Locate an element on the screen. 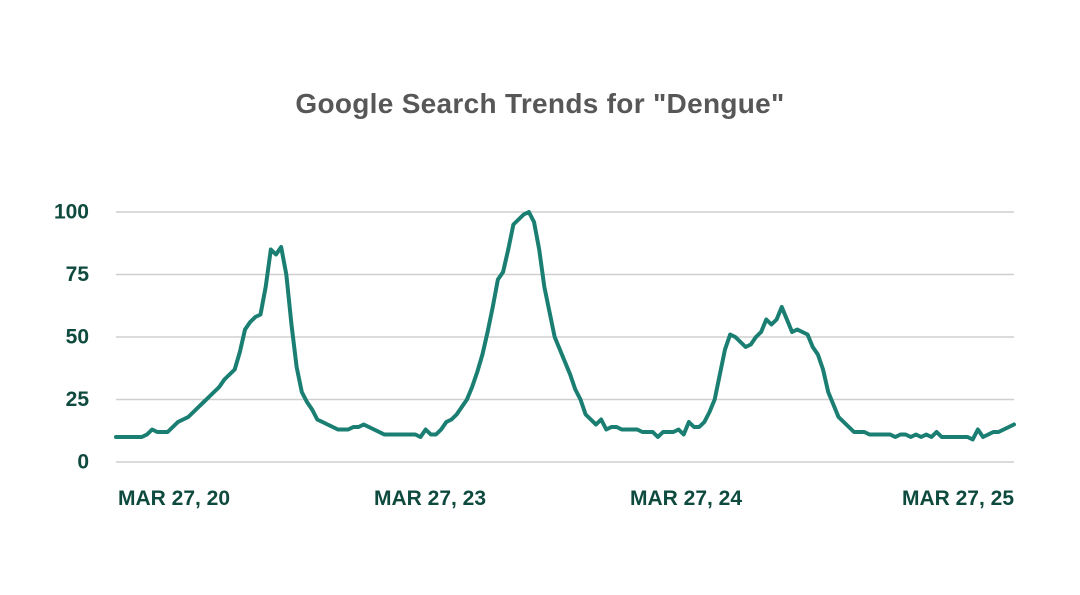  y-tick-label: 25 is located at coordinates (78, 399).